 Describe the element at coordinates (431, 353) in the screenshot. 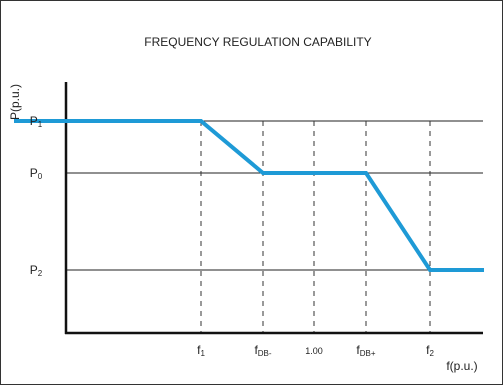

I see `x-label-sub: 2` at that location.